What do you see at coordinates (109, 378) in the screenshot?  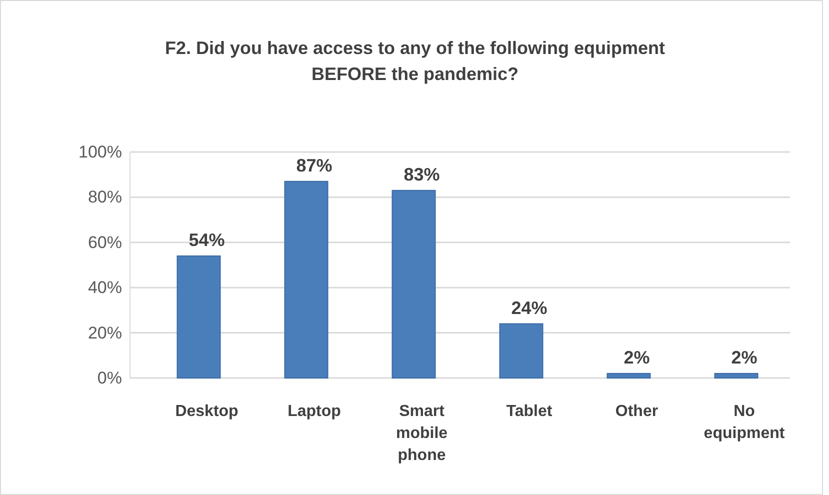 I see `y-tick-label: 0%` at bounding box center [109, 378].